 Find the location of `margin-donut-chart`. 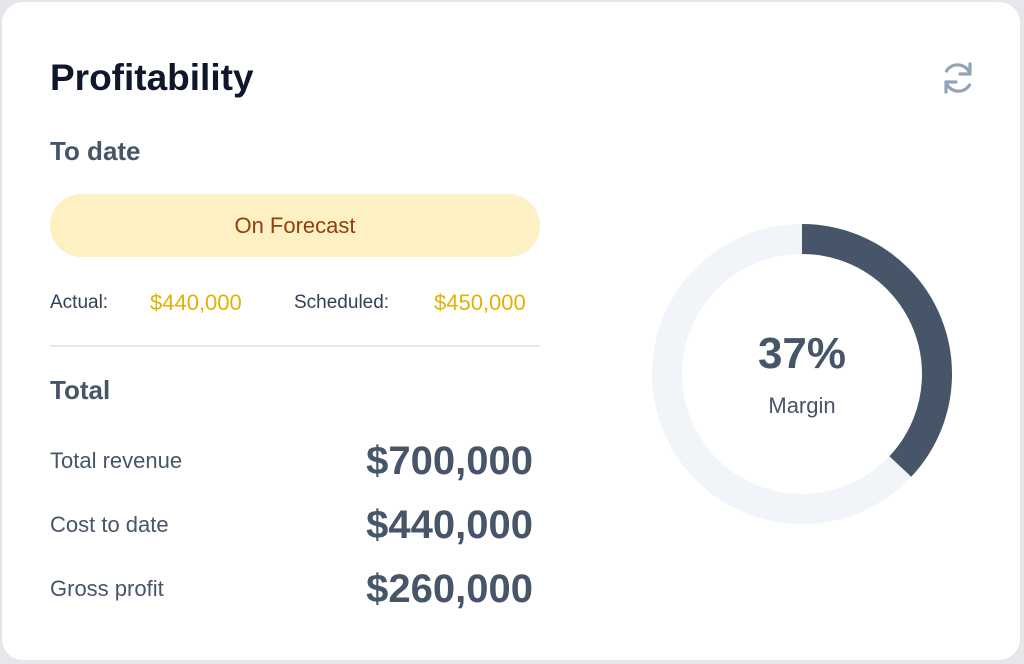

margin-donut-chart is located at coordinates (802, 374).